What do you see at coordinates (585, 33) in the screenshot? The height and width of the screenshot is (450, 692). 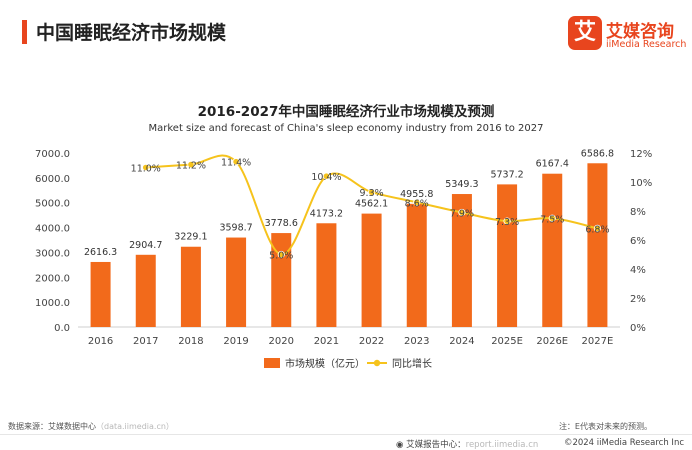 I see `brand-mark-icon: 艾` at bounding box center [585, 33].